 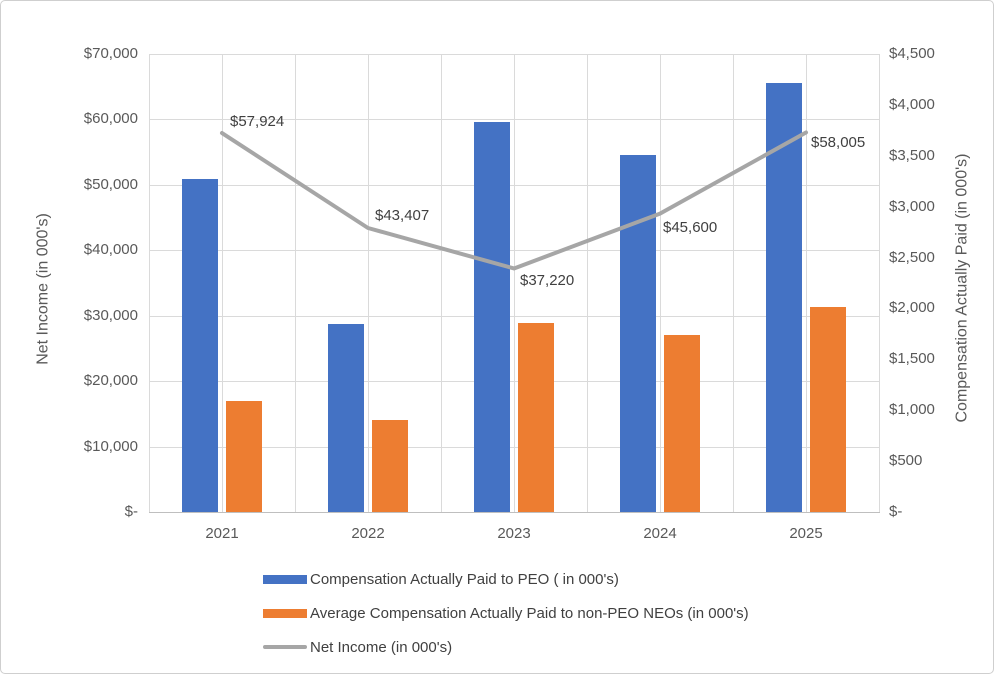 I want to click on right-axis-tick-label: $2,500, so click(x=912, y=257).